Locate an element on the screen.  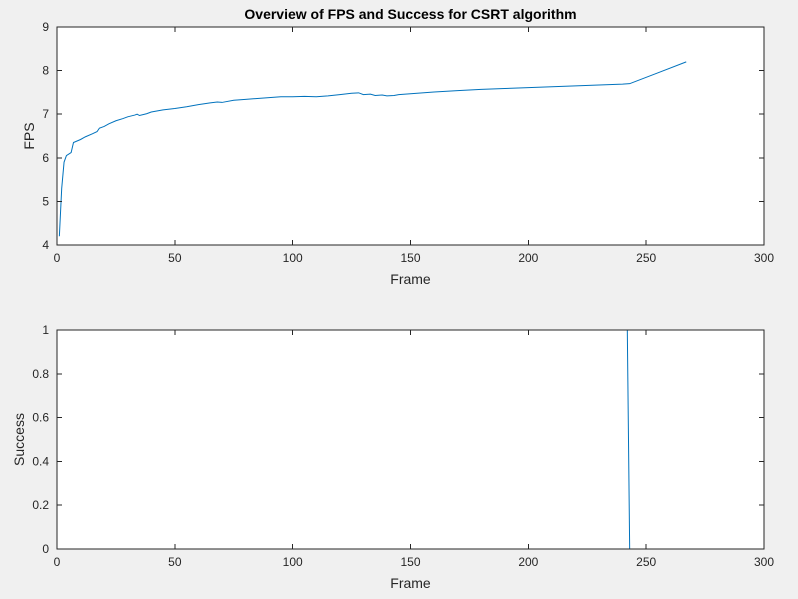
y-tick-label: 0.4 is located at coordinates (40, 461).